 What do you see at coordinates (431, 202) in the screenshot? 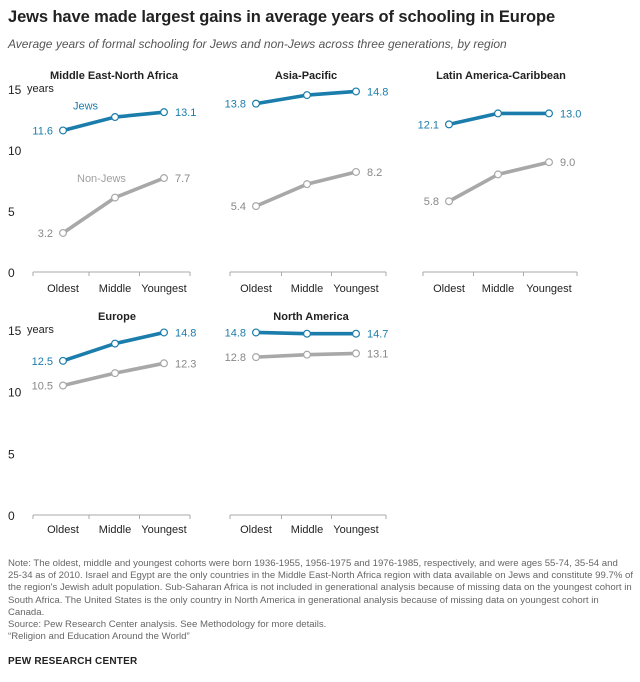
I see `data-label: 5.8` at bounding box center [431, 202].